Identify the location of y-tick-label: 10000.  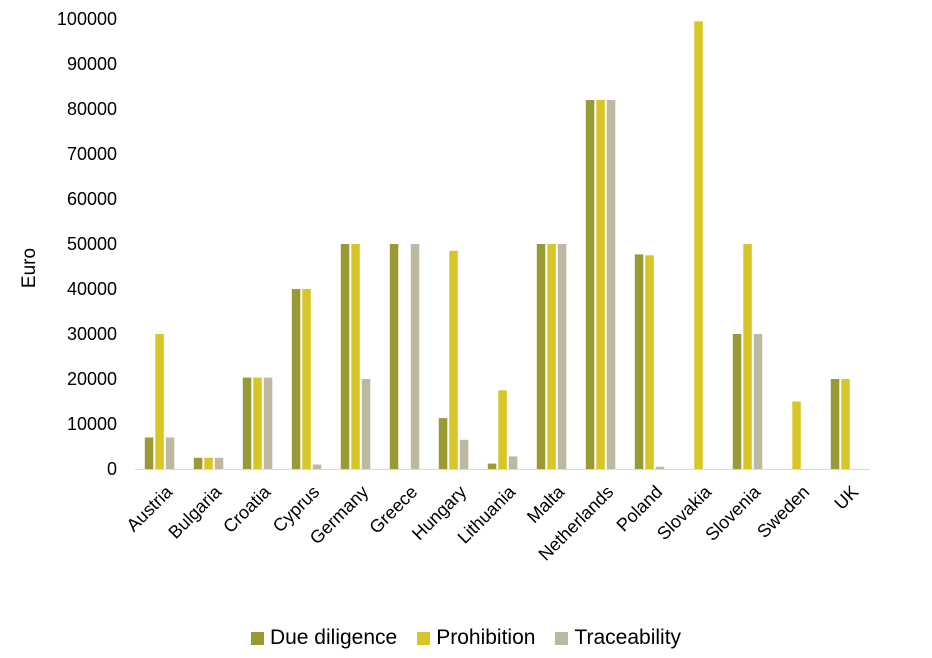
(92, 424).